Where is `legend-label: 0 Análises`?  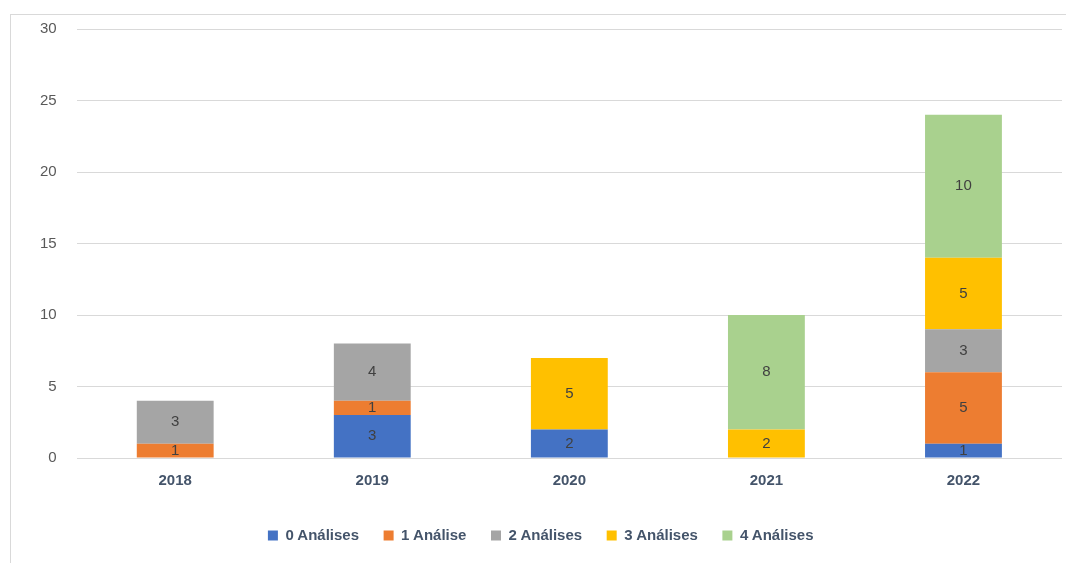 legend-label: 0 Análises is located at coordinates (322, 534).